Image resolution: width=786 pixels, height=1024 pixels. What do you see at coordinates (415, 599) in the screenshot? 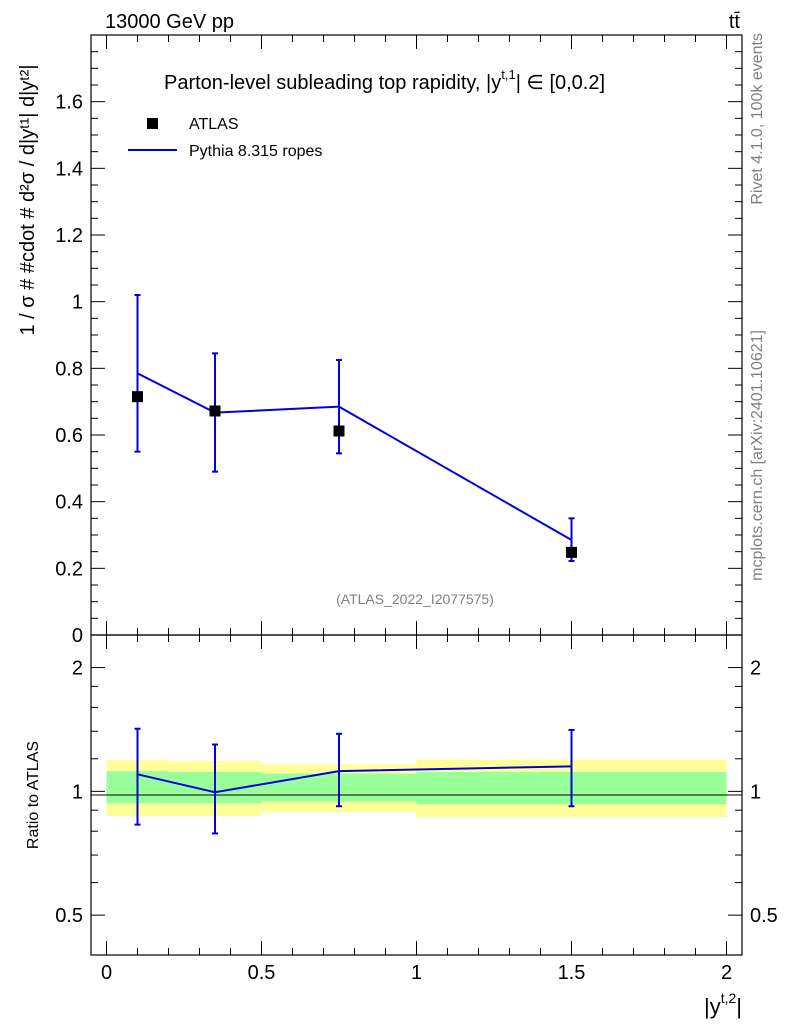
I see `analysis-watermark: (ATLAS_2022_I2077575)` at bounding box center [415, 599].